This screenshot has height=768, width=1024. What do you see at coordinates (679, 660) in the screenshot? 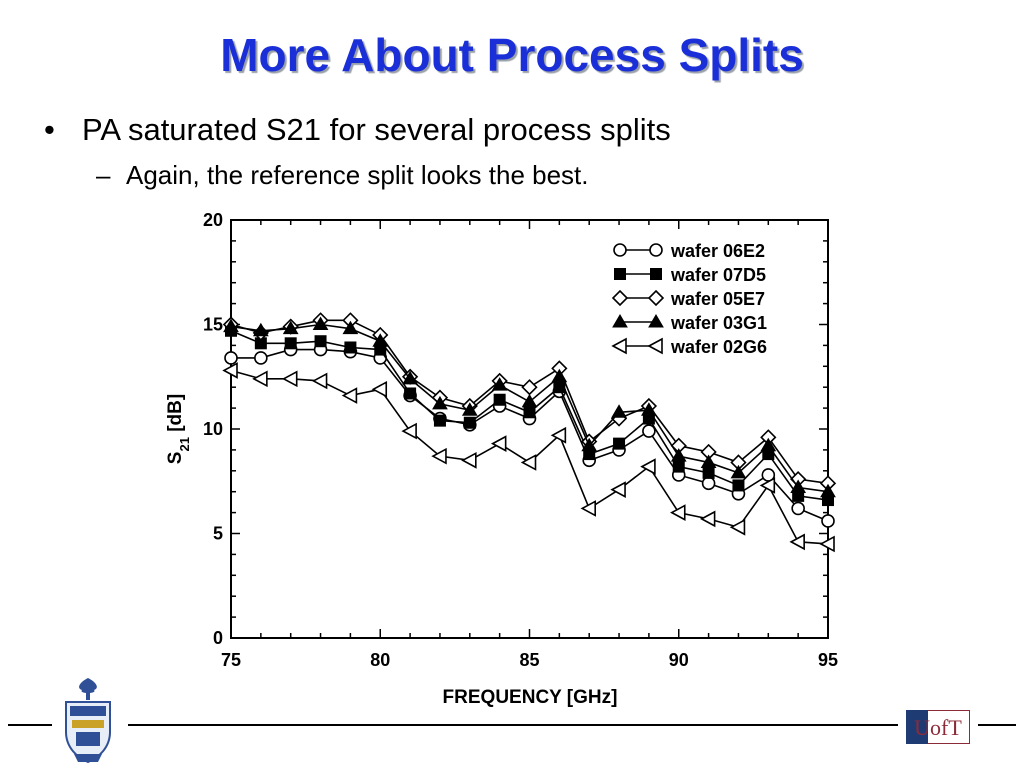
I see `x-tick-label: 90` at bounding box center [679, 660].